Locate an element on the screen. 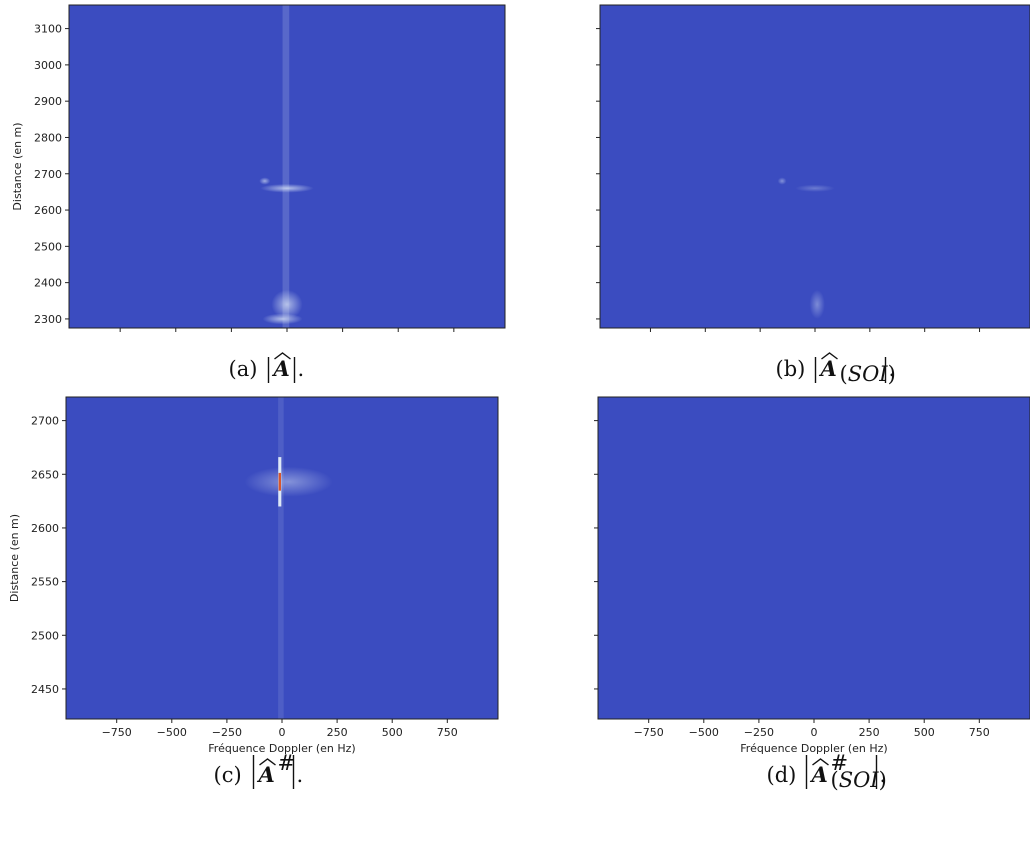  y-tick-label: 2400 is located at coordinates (48, 283).